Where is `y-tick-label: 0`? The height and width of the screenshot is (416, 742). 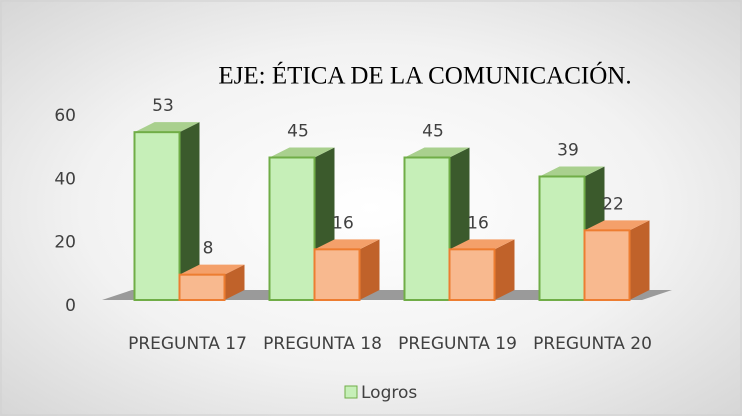
y-tick-label: 0 is located at coordinates (70, 306).